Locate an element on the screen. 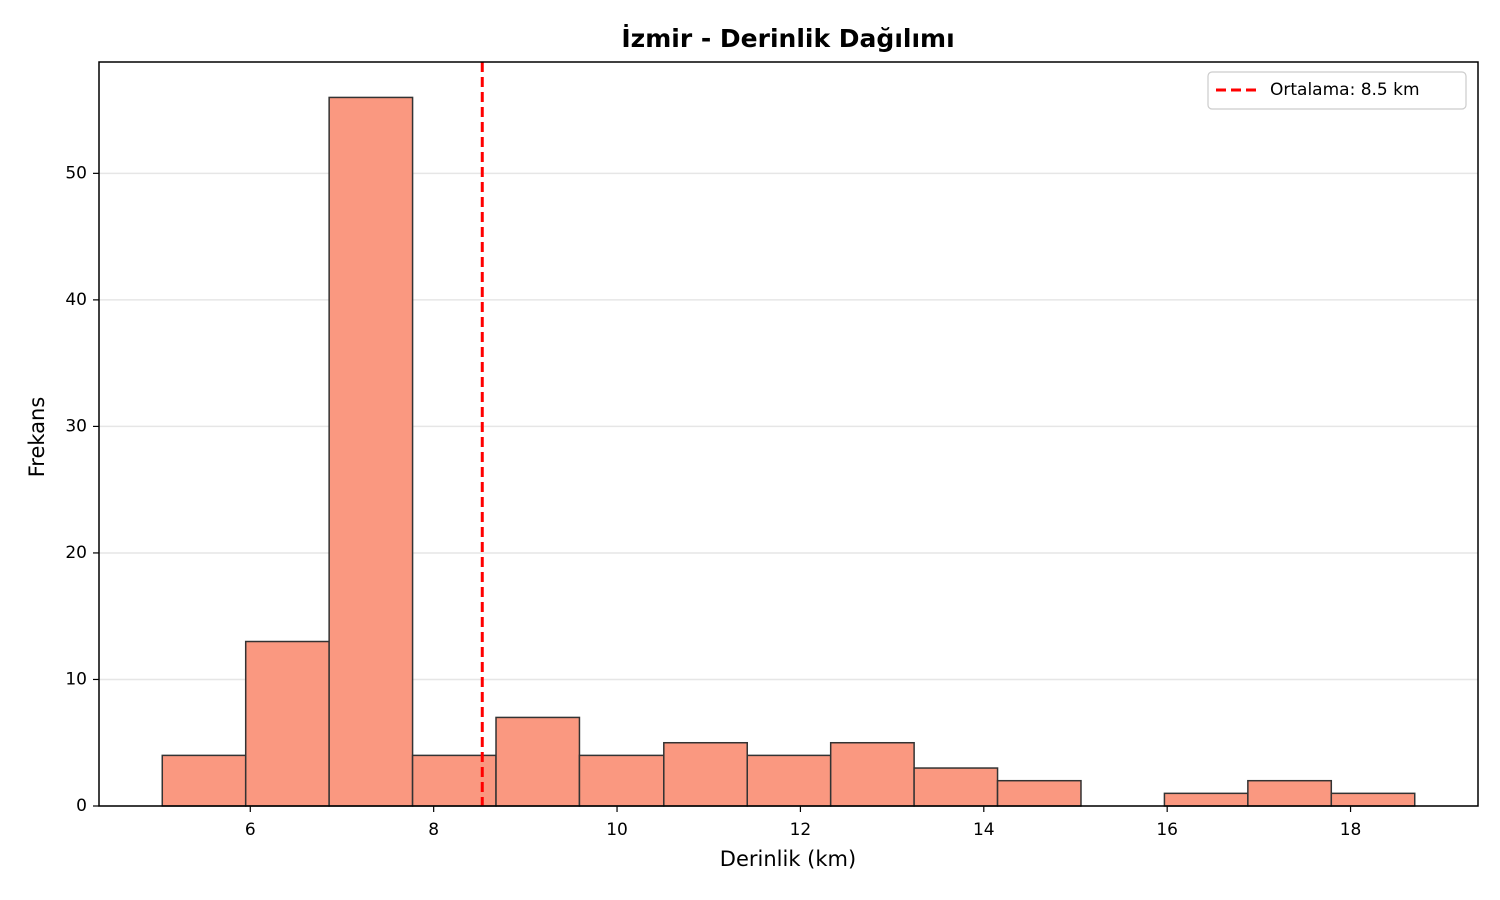 The height and width of the screenshot is (900, 1500). x-tick-label: 8 is located at coordinates (433, 830).